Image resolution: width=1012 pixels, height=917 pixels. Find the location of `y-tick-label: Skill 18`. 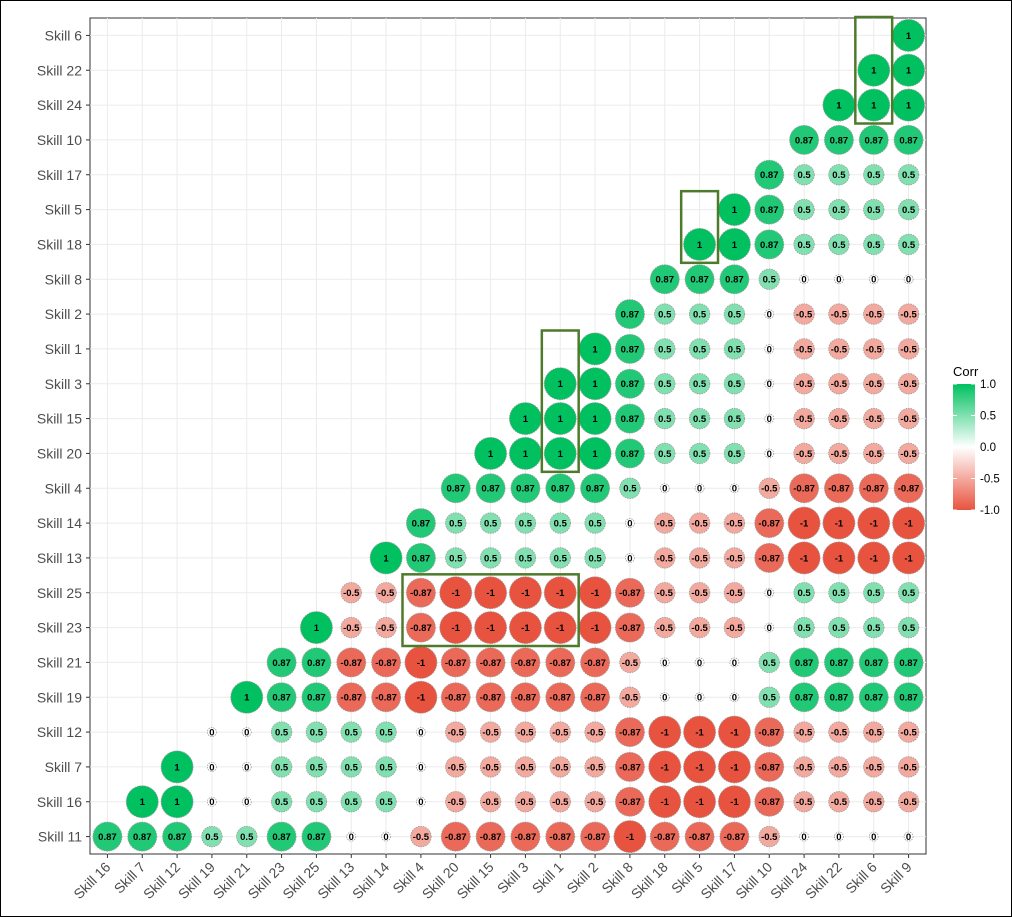

y-tick-label: Skill 18 is located at coordinates (59, 244).